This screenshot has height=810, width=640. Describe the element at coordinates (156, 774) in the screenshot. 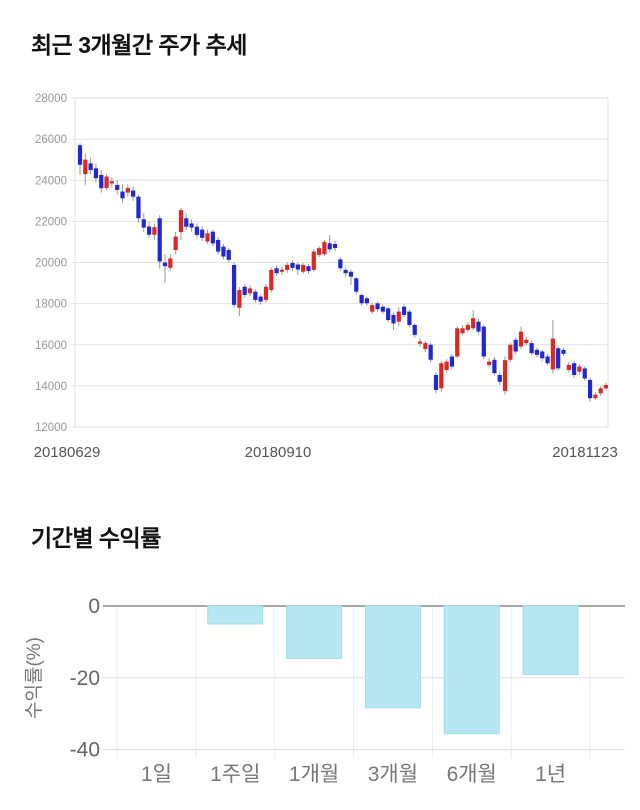

I see `category-label: 1일` at that location.